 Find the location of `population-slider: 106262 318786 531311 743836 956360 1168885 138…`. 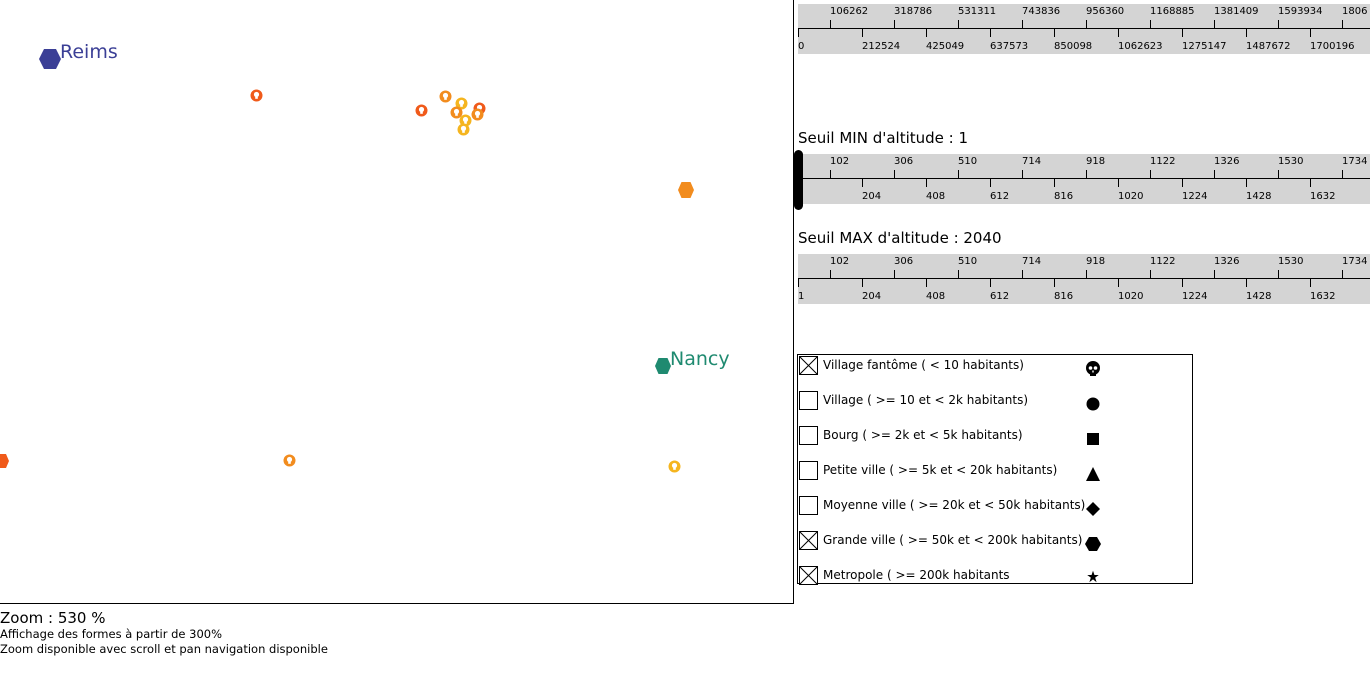

population-slider: 106262 318786 531311 743836 956360 1168885 138… is located at coordinates (1084, 29).